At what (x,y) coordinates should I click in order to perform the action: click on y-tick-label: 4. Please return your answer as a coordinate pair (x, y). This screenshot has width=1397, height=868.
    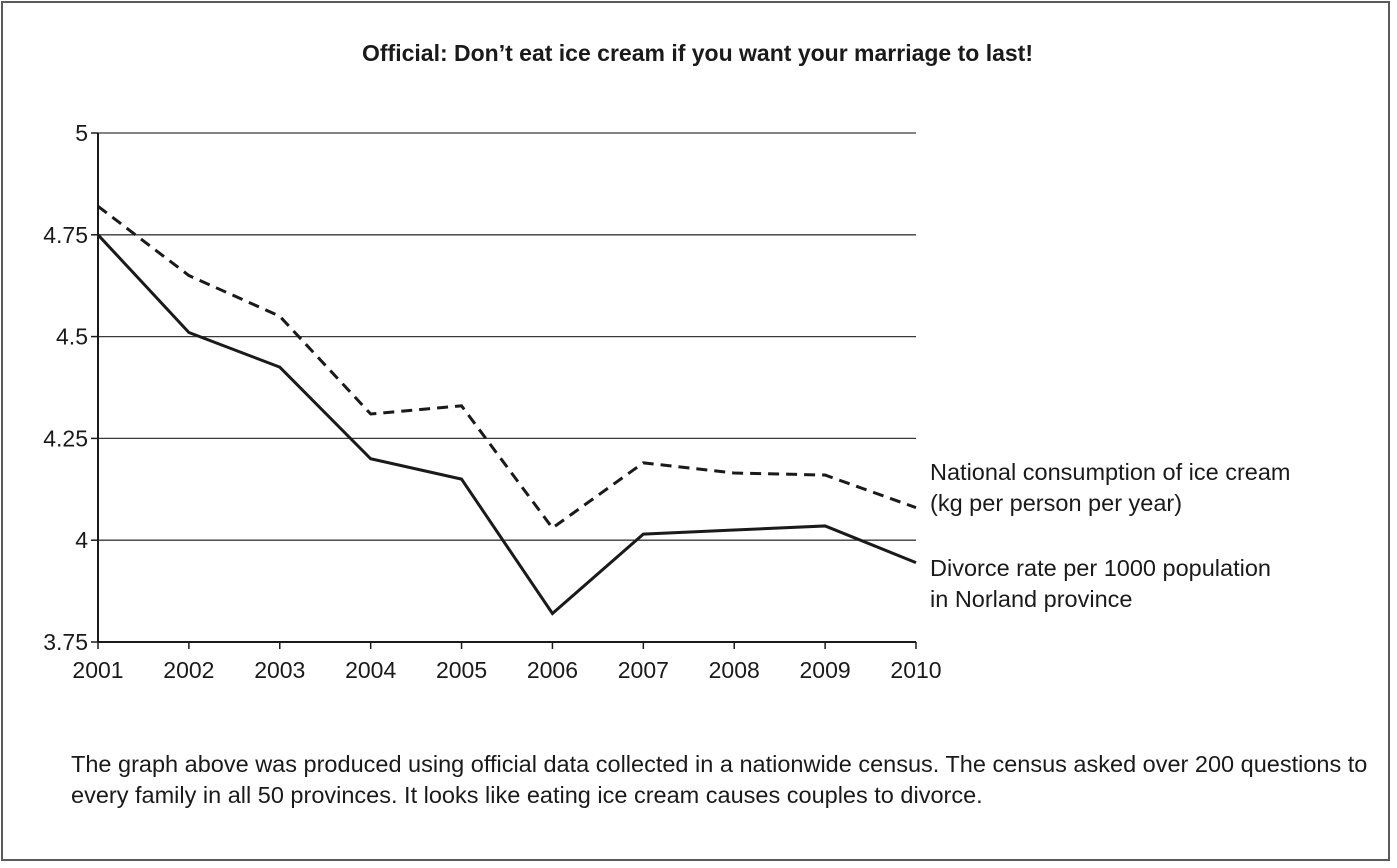
    Looking at the image, I should click on (81, 540).